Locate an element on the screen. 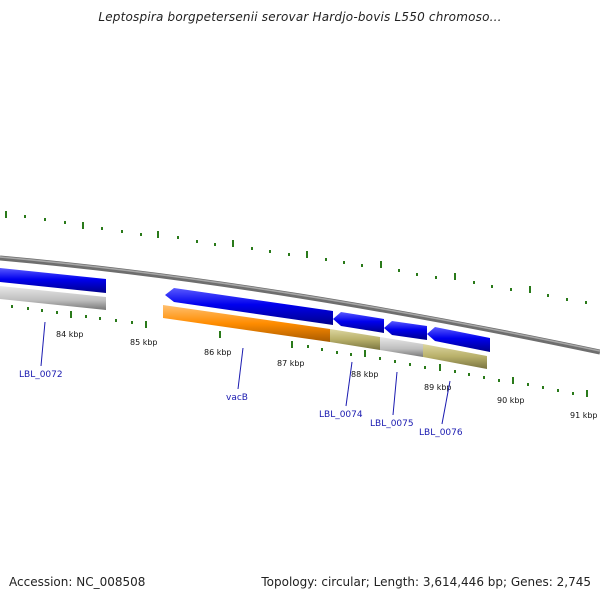  kbp-label-85: 85 kbp is located at coordinates (144, 342).